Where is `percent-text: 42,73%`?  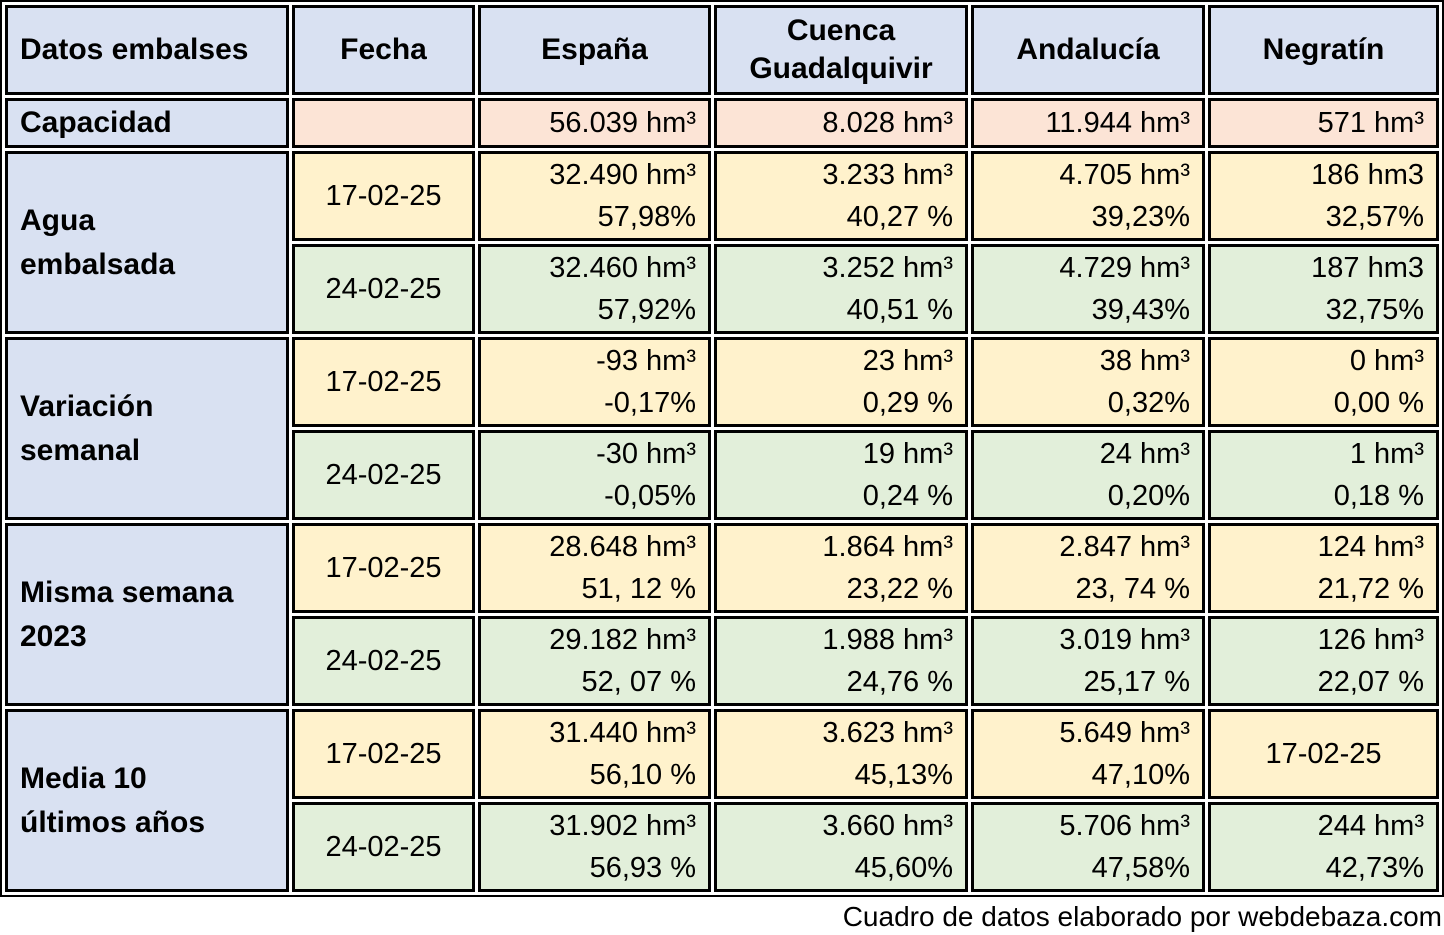 percent-text: 42,73% is located at coordinates (1374, 868).